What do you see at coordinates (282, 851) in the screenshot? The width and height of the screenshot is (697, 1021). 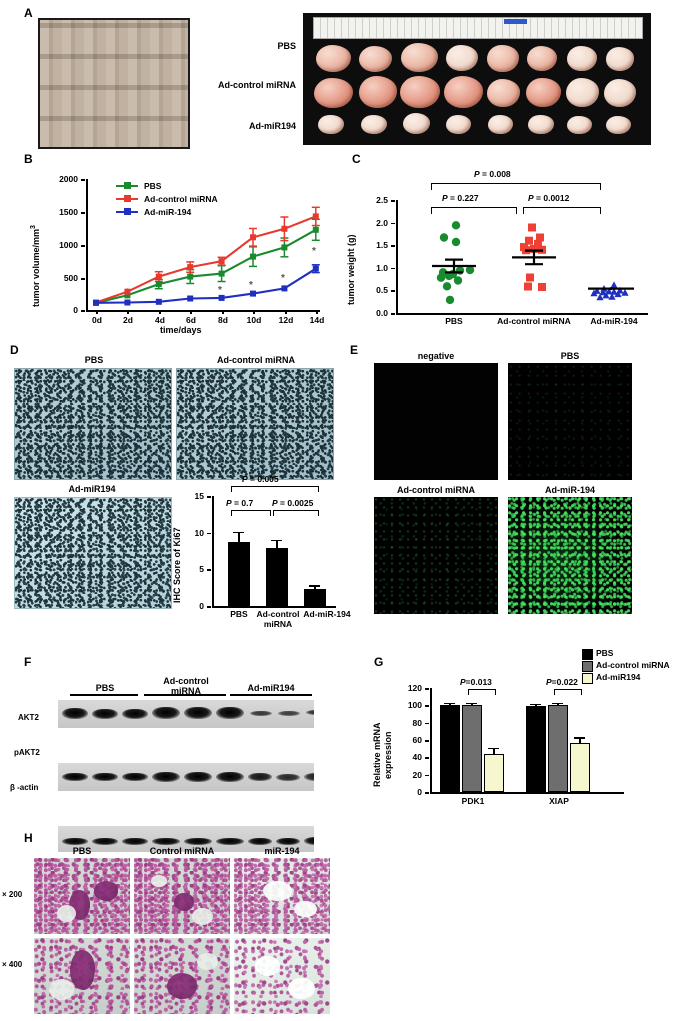 I see `panelH-col-title-mir194: miR-194` at bounding box center [282, 851].